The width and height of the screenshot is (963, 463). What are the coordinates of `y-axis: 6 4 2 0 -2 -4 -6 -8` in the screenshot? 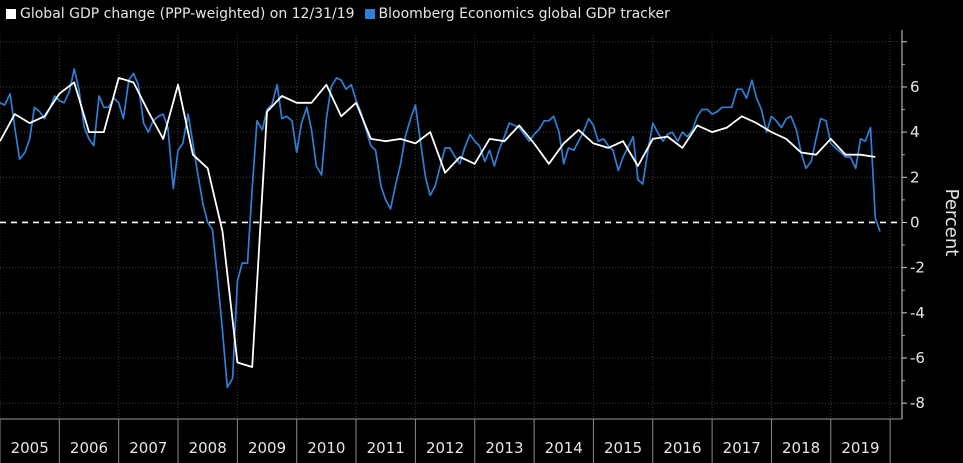 It's located at (913, 224).